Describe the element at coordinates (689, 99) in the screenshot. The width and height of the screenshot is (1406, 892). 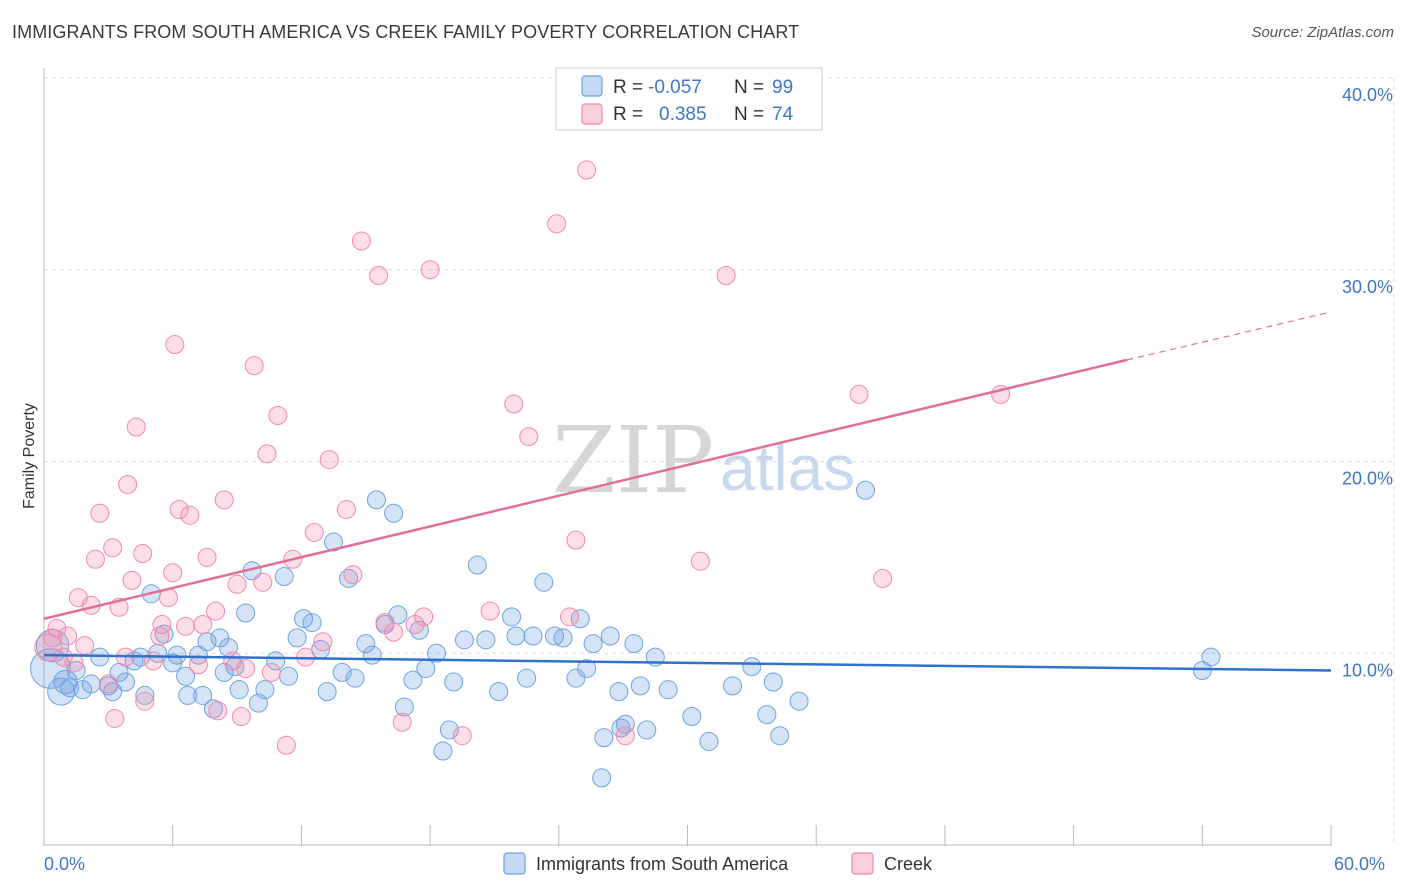
I see `top-legend: R = -0.057 N = 99 R = 0.385 N = 74` at that location.